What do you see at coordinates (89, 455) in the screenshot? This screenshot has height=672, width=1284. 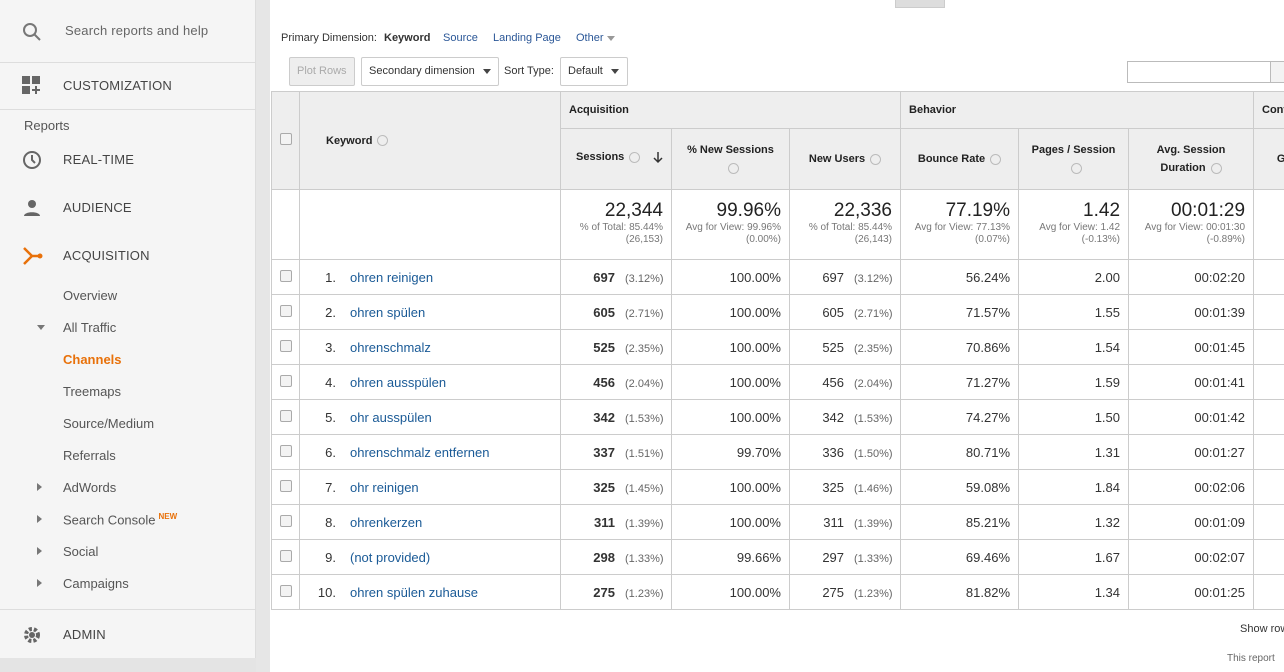 I see `nav-subitem: Referrals` at bounding box center [89, 455].